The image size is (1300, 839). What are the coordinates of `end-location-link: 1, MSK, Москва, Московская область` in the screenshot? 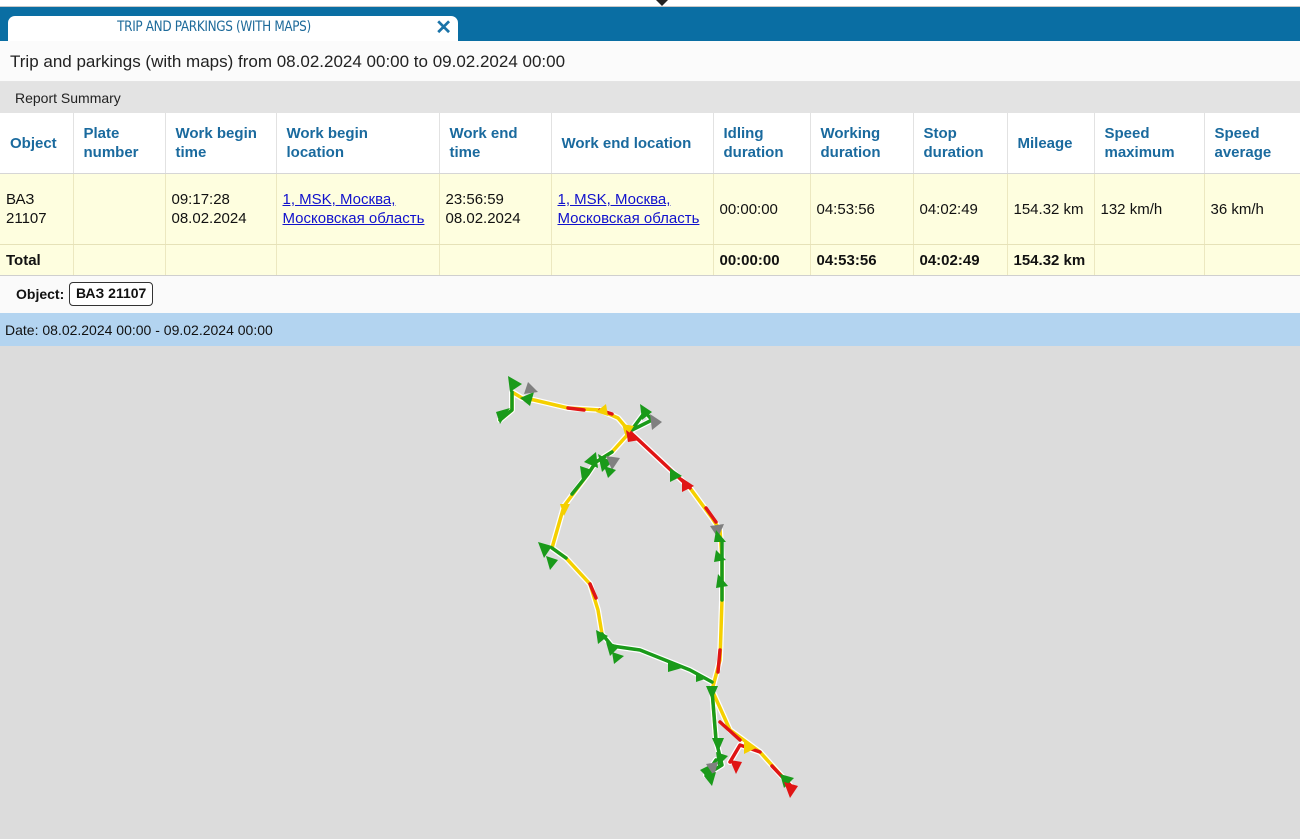 It's located at (628, 209).